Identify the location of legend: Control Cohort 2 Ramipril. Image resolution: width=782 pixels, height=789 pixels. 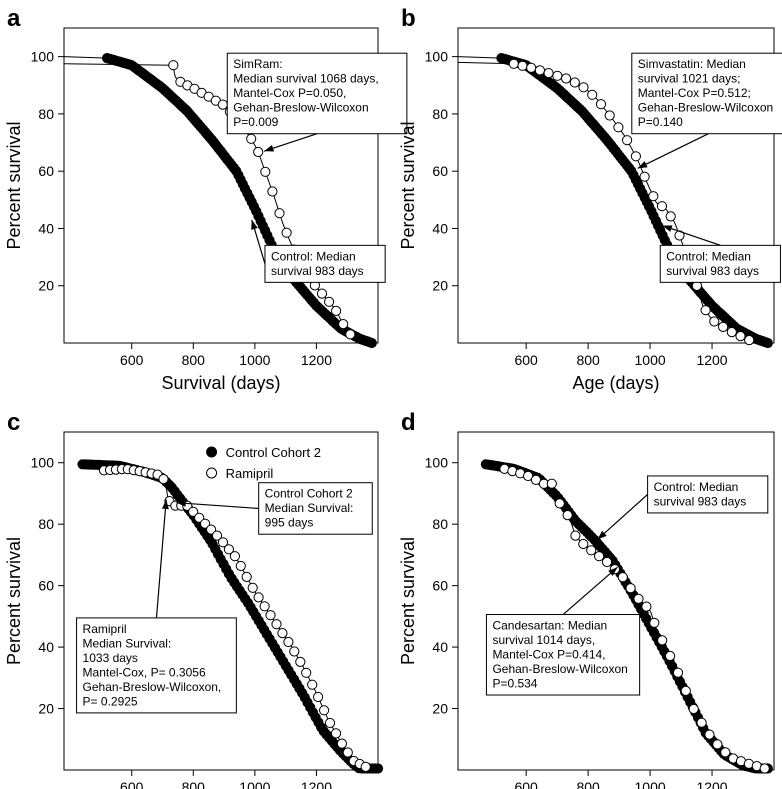
(263, 463).